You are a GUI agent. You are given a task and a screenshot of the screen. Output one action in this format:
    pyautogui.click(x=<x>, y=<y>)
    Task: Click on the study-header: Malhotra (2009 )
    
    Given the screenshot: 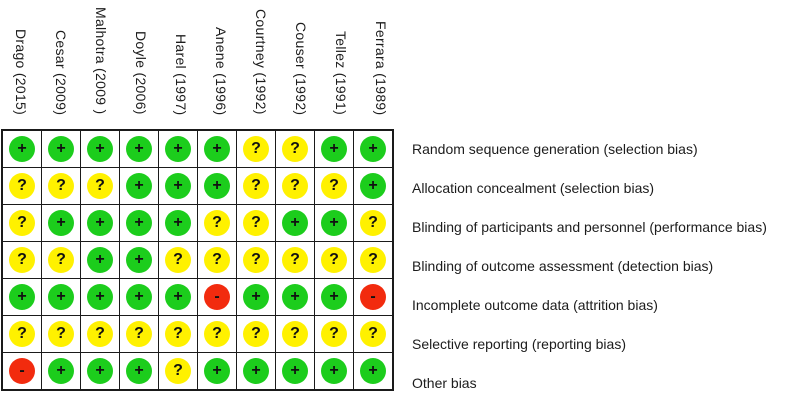 What is the action you would take?
    pyautogui.click(x=101, y=64)
    